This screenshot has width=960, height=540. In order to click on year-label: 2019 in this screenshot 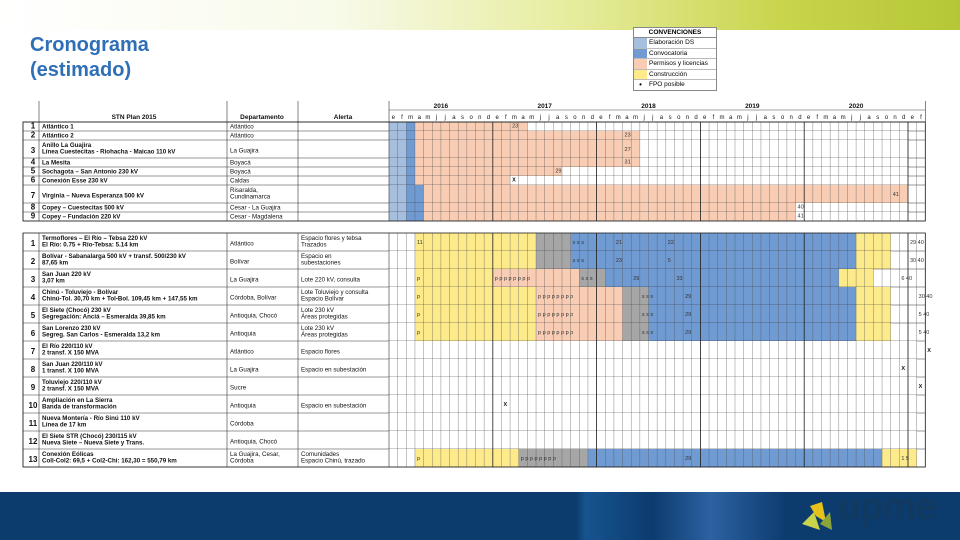, I will do `click(752, 106)`.